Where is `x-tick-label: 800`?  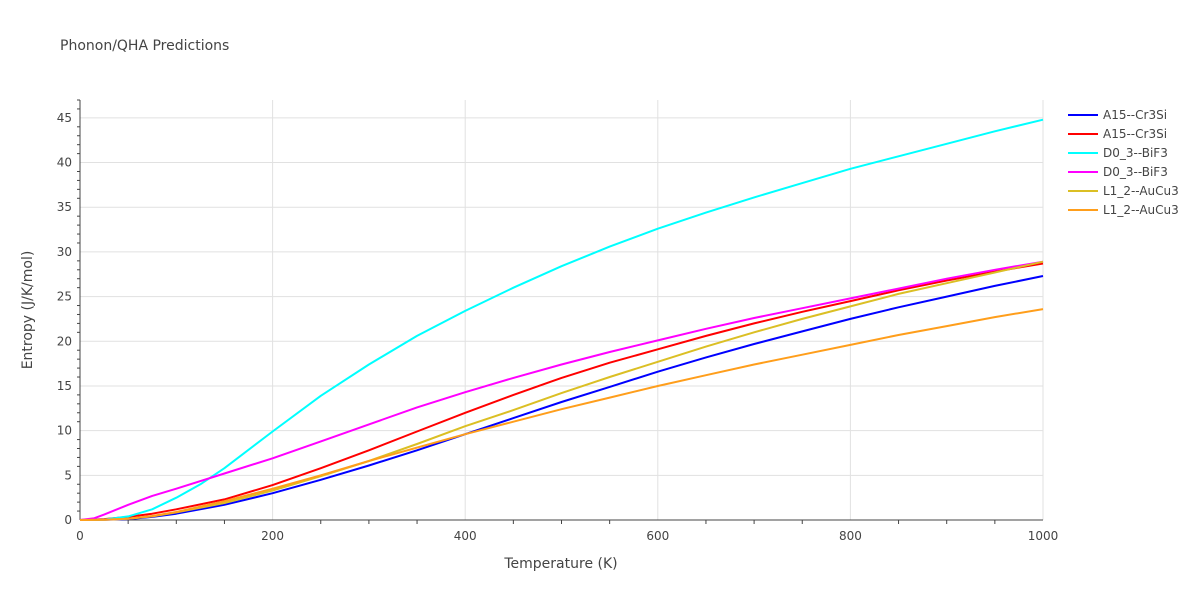 x-tick-label: 800 is located at coordinates (850, 536).